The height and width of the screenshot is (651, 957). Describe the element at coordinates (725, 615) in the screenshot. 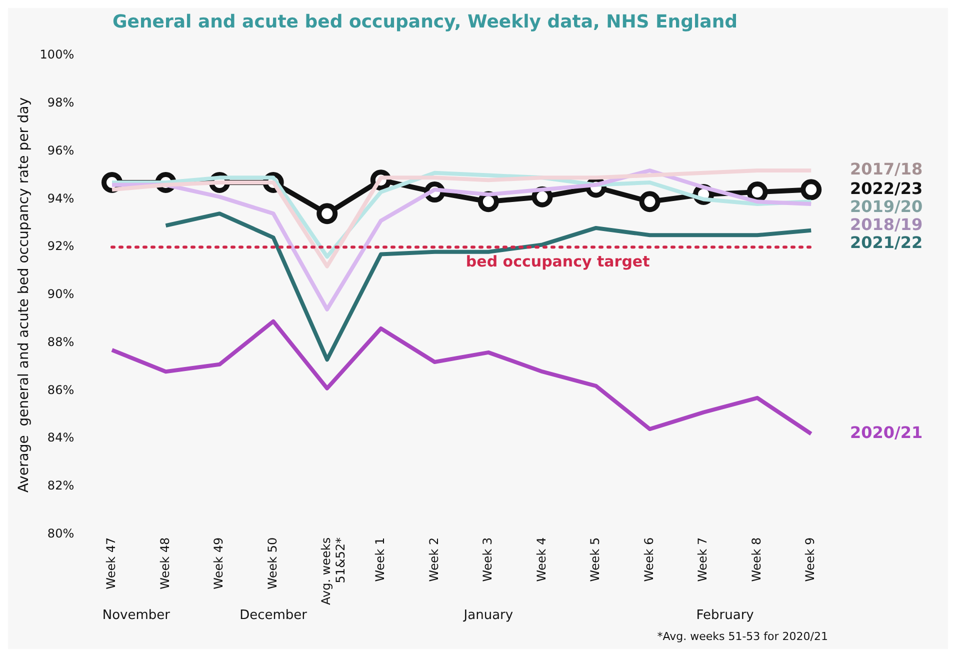

I see `text: February` at that location.